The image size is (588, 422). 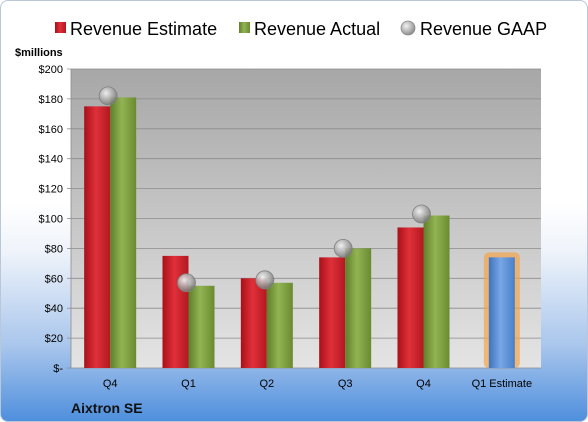 What do you see at coordinates (502, 384) in the screenshot?
I see `x-tick-label: Q1 Estimate` at bounding box center [502, 384].